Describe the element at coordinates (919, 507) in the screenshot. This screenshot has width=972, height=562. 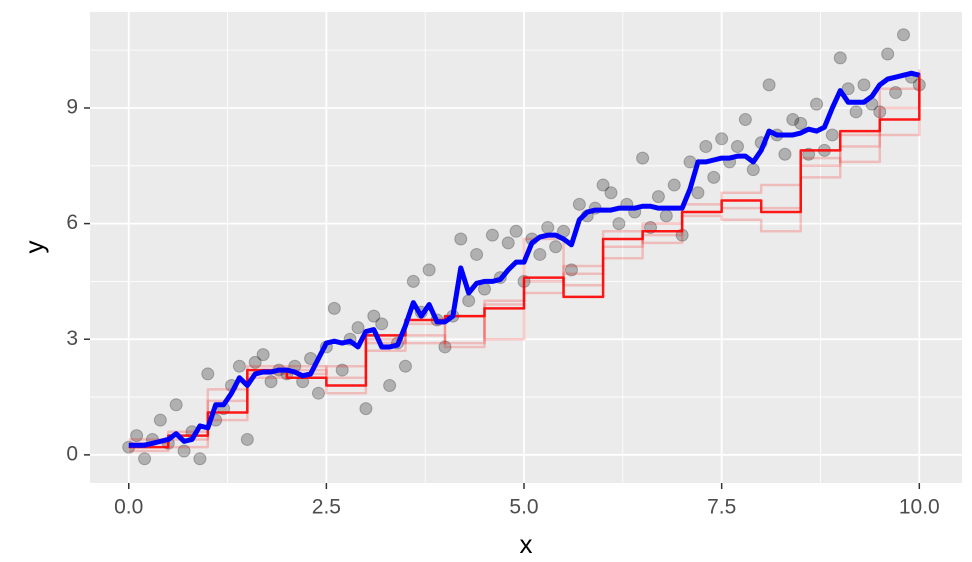
I see `x-tick-label: 10.0` at that location.